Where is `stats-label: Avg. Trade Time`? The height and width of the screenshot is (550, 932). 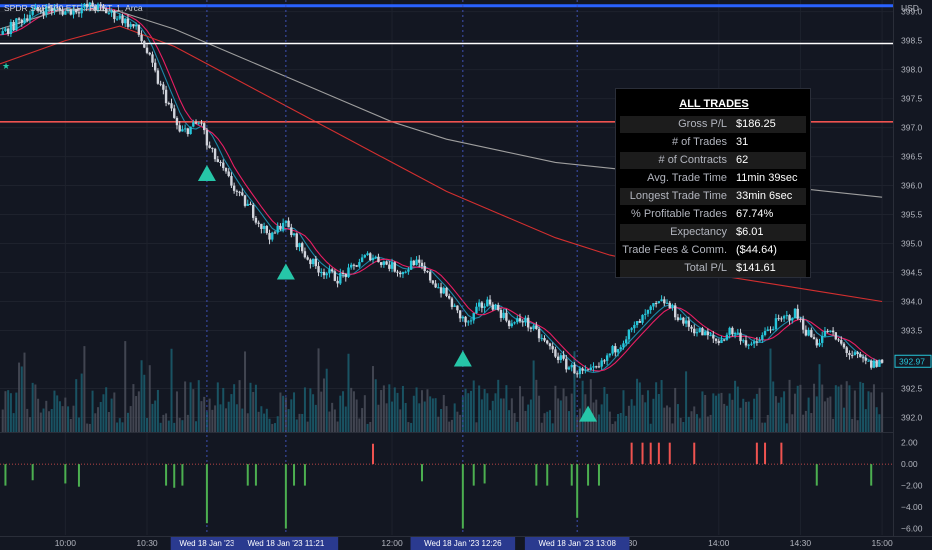 stats-label: Avg. Trade Time is located at coordinates (687, 178).